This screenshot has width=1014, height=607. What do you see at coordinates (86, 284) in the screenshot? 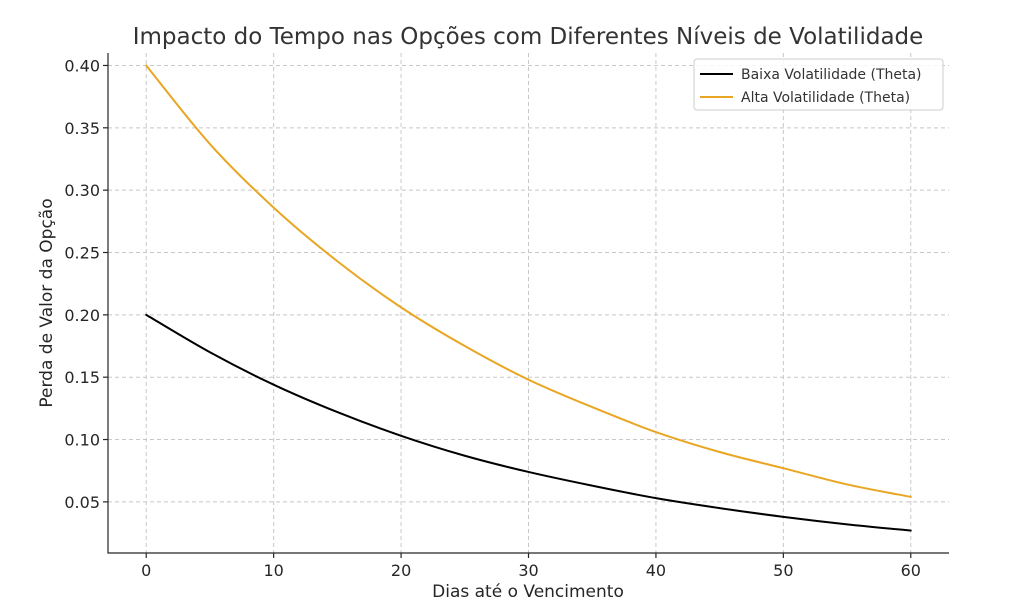
I see `y-axis-ticks: 0.05 0.10 0.15 0.20 0.25 0.30 0.35 0.40` at bounding box center [86, 284].